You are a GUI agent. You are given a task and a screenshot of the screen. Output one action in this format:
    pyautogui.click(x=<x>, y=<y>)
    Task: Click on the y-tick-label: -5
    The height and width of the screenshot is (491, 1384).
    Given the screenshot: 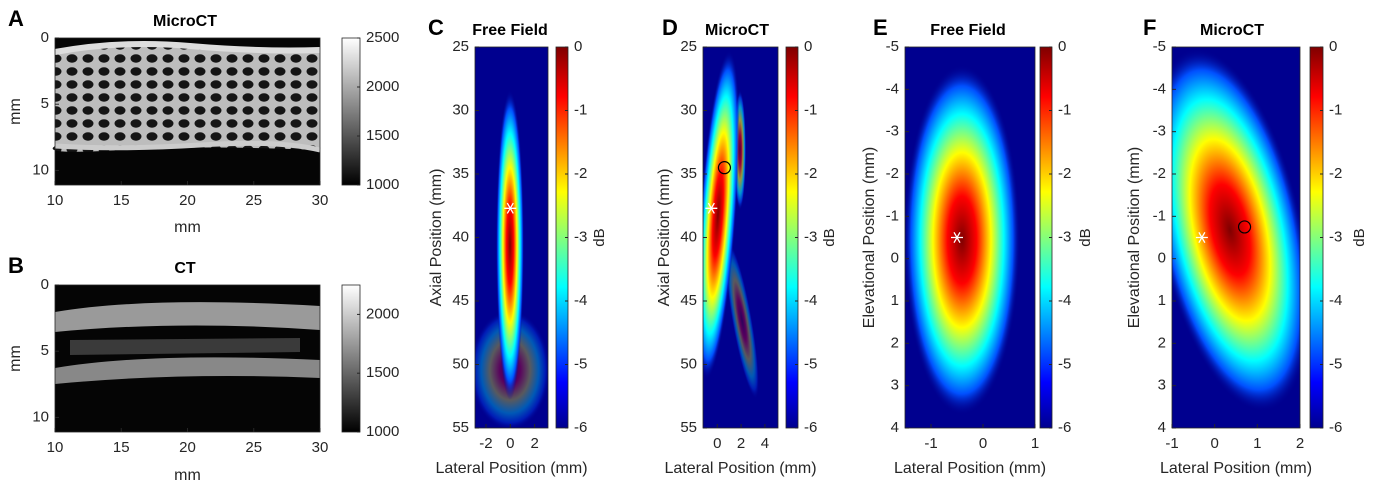 What is the action you would take?
    pyautogui.click(x=1159, y=46)
    